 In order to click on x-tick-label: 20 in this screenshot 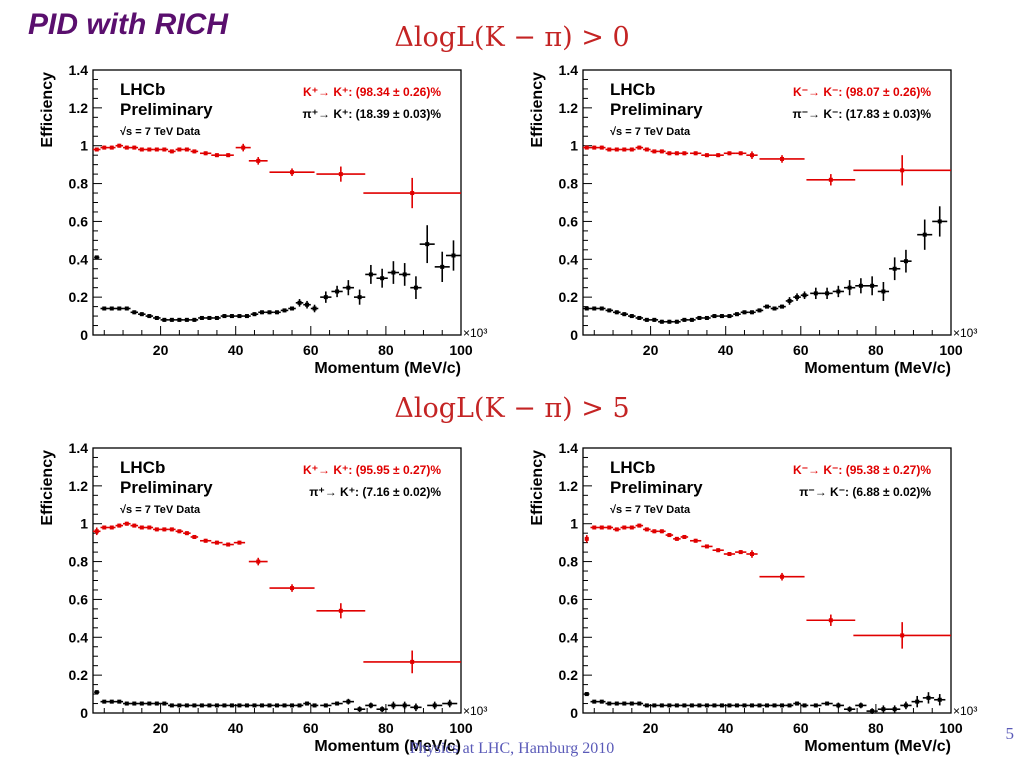, I will do `click(651, 350)`.